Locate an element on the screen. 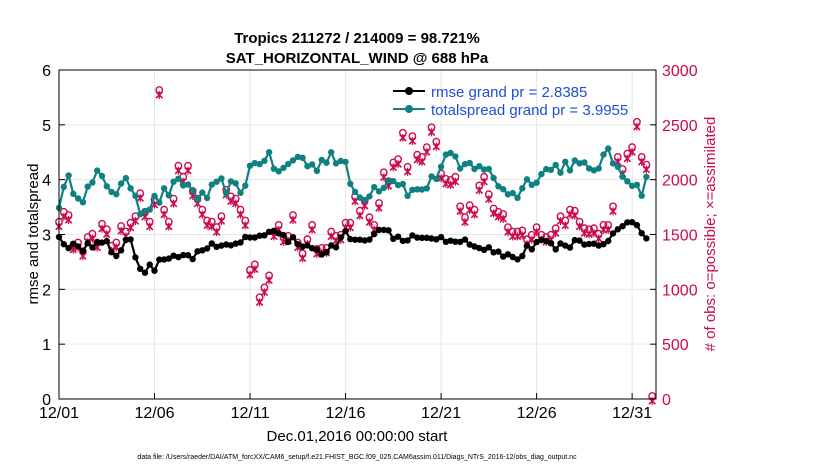 Image resolution: width=830 pixels, height=470 pixels. x-tick-label: 12/26 is located at coordinates (537, 413).